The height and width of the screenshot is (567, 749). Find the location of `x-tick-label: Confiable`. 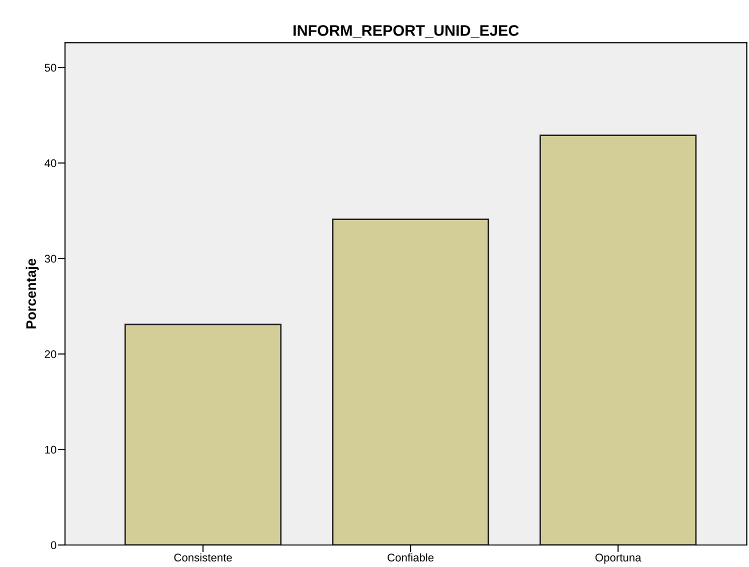

x-tick-label: Confiable is located at coordinates (411, 557).